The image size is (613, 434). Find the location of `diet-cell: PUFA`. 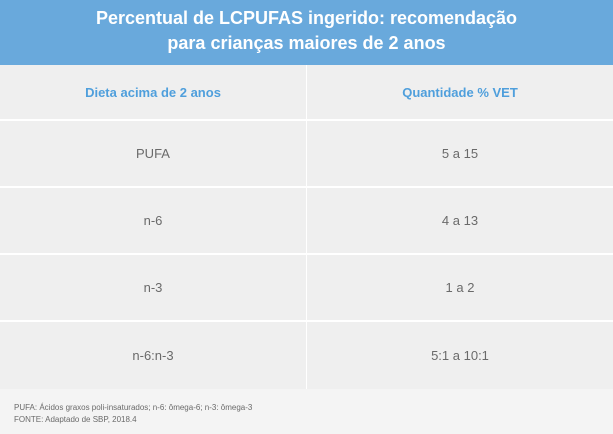

diet-cell: PUFA is located at coordinates (153, 153).